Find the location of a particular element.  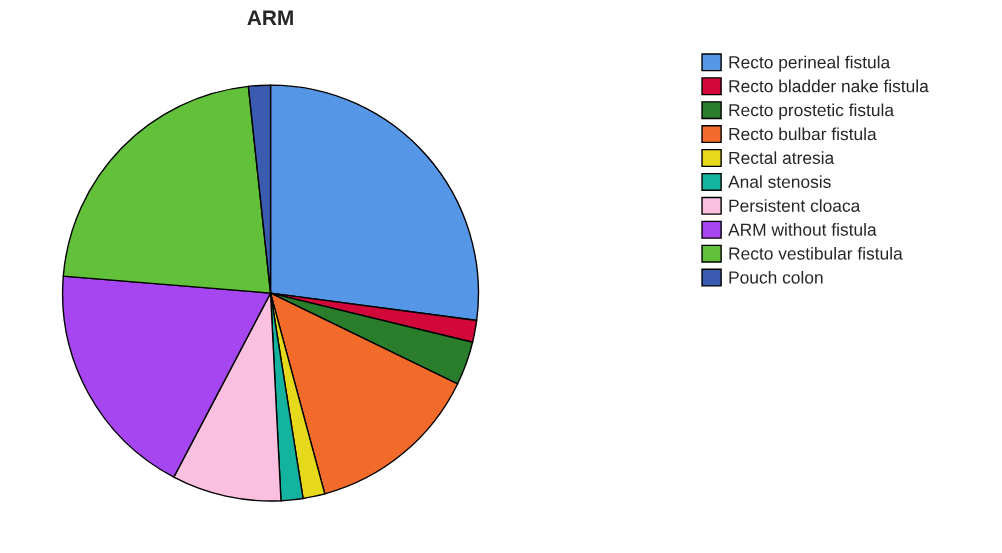

legend-label: ARM without fistula is located at coordinates (802, 229).